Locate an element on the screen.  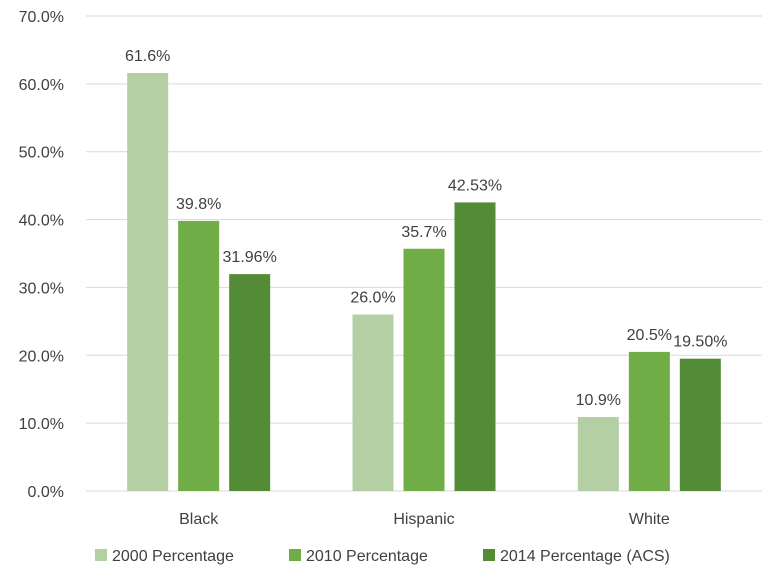
data-label: 10.9% is located at coordinates (598, 400).